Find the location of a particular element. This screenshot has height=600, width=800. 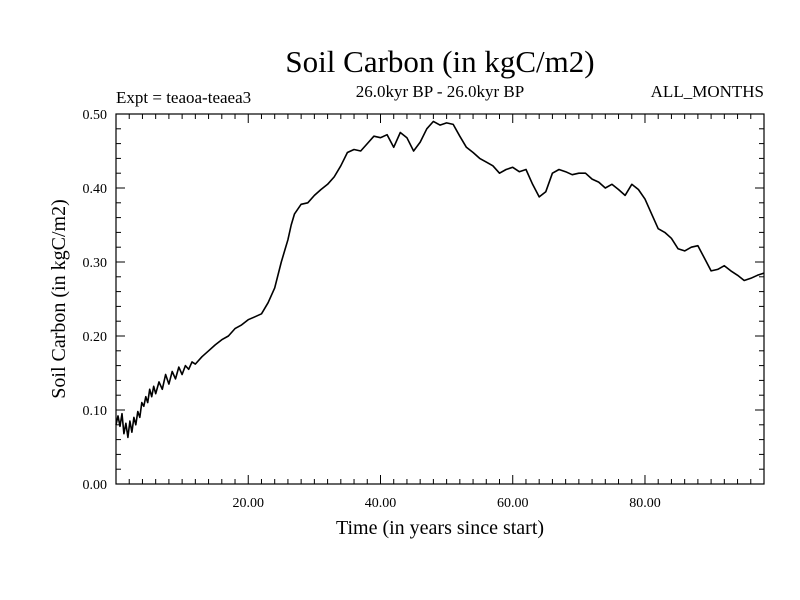

months-label: ALL_MONTHS is located at coordinates (707, 91).